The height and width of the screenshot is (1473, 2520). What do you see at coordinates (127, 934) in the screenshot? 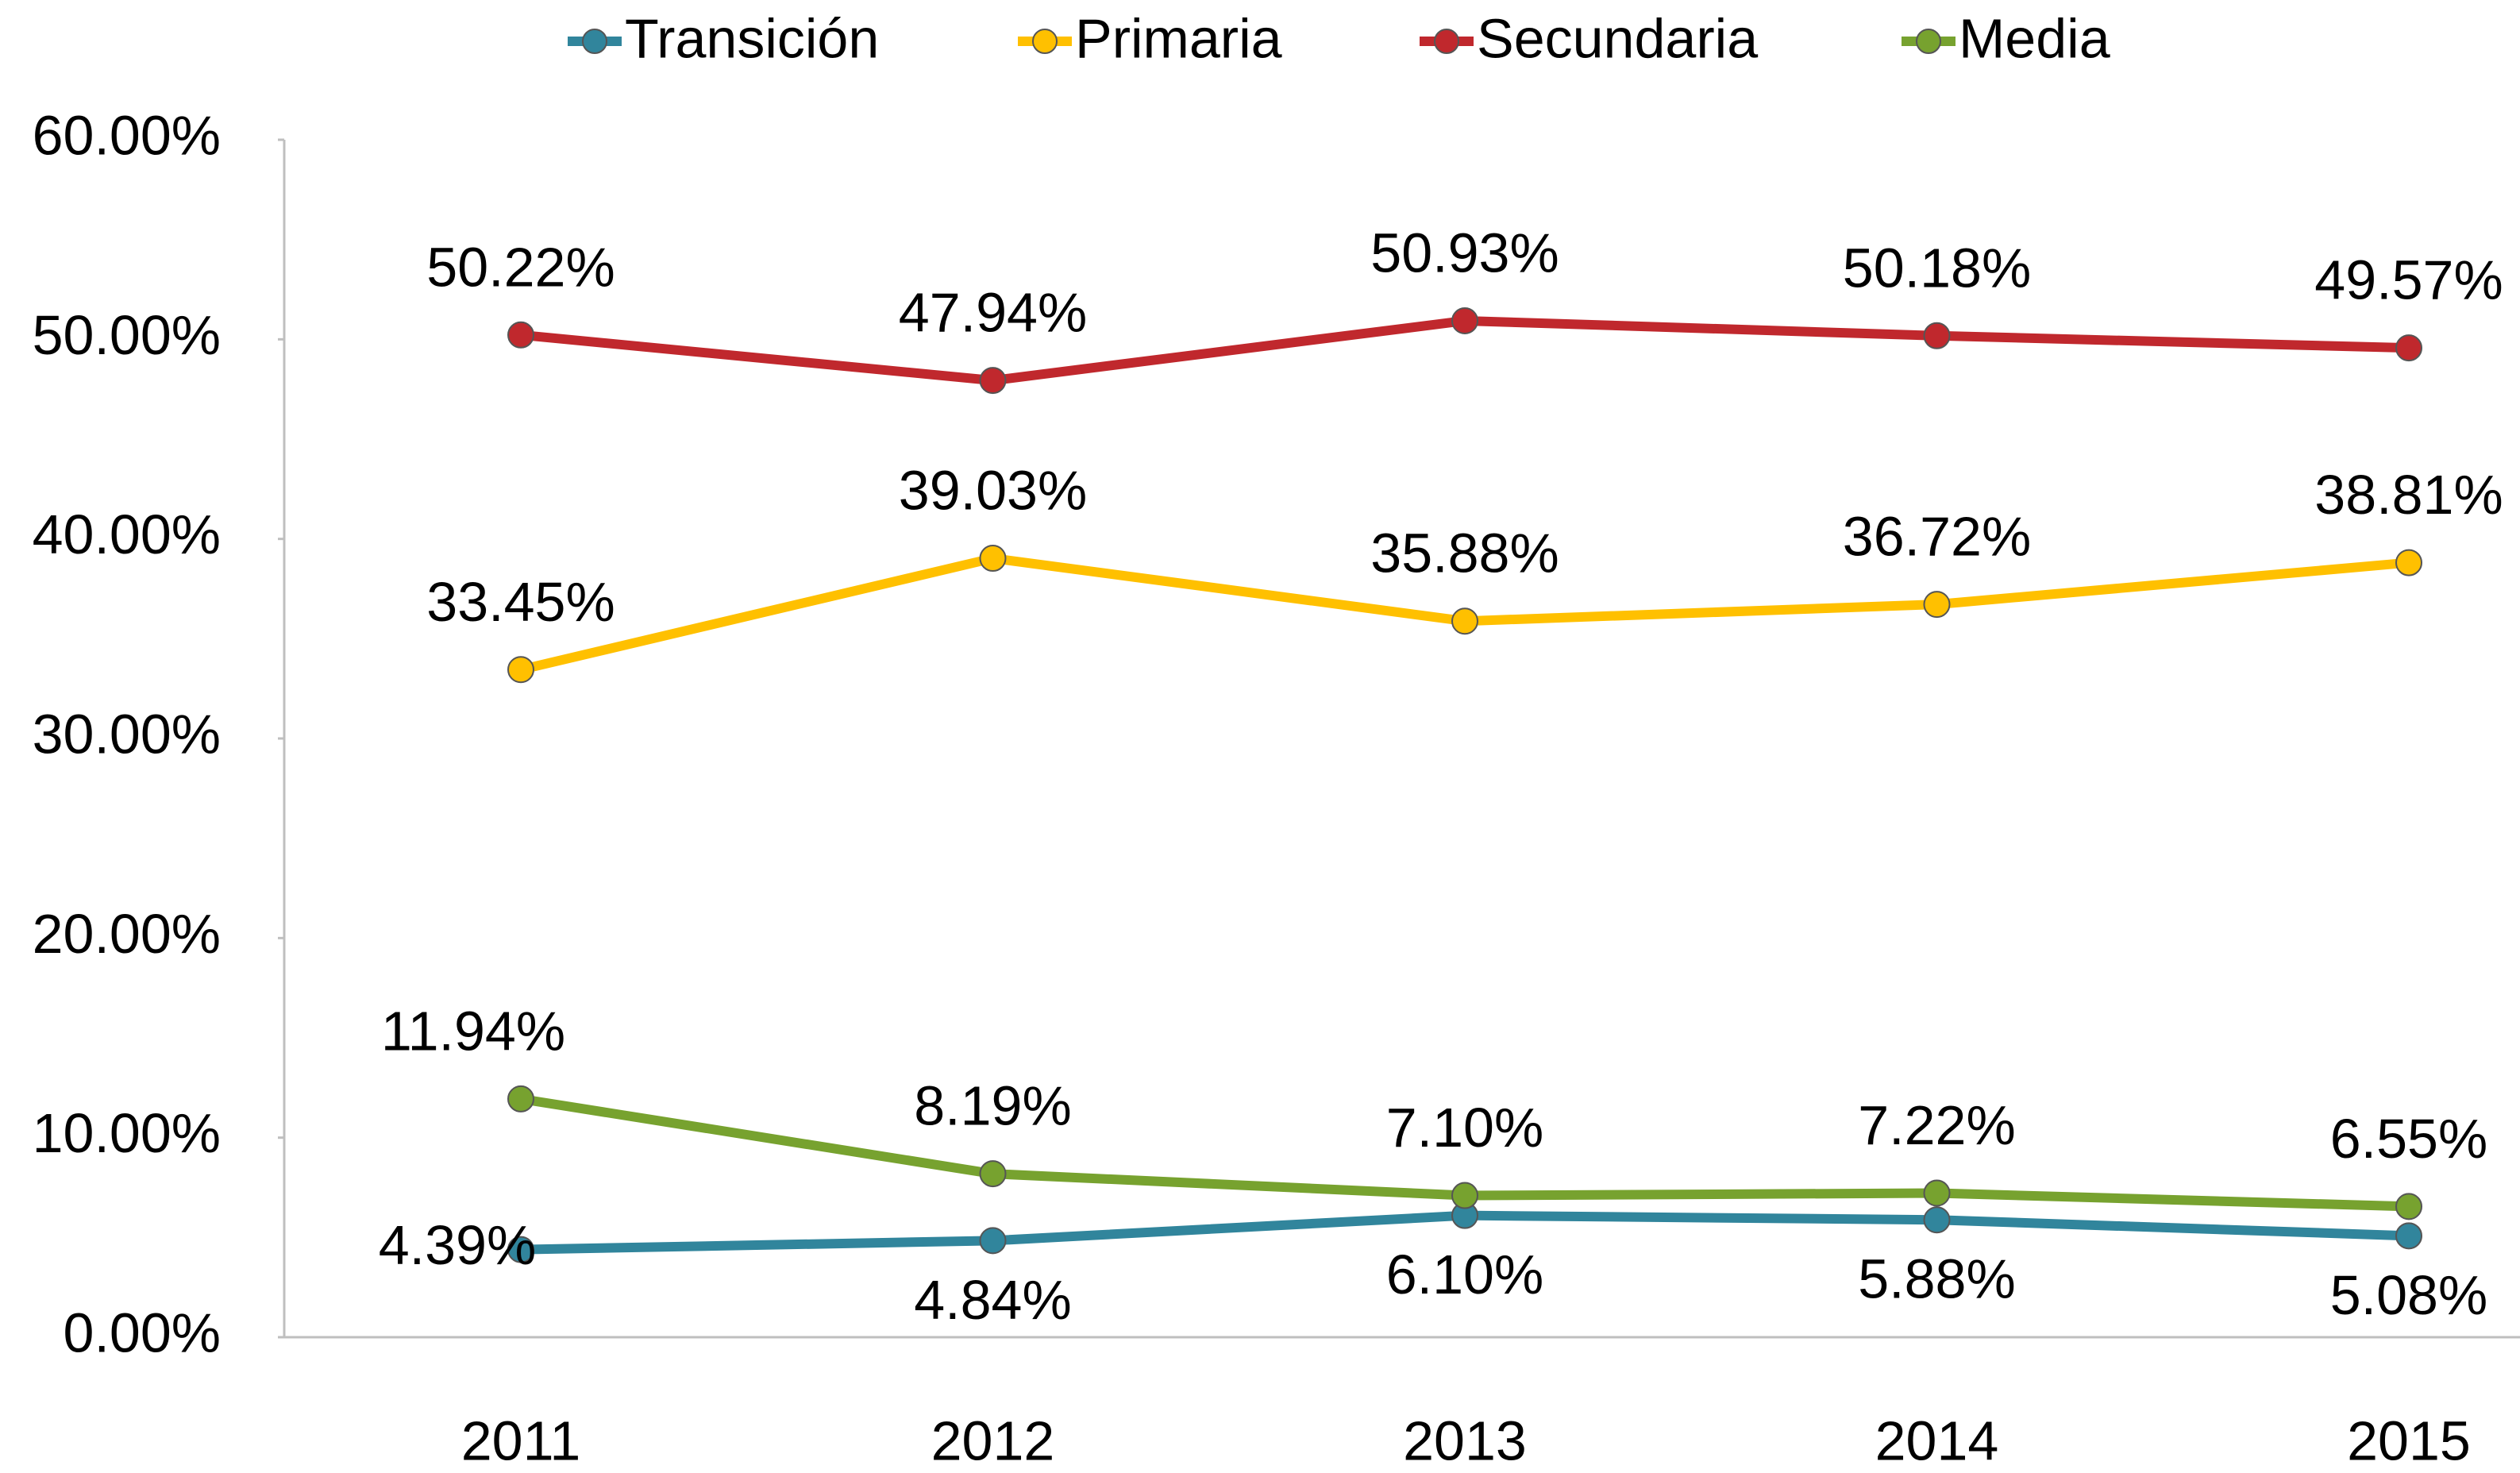
I see `y-tick-label: 20.00%` at bounding box center [127, 934].